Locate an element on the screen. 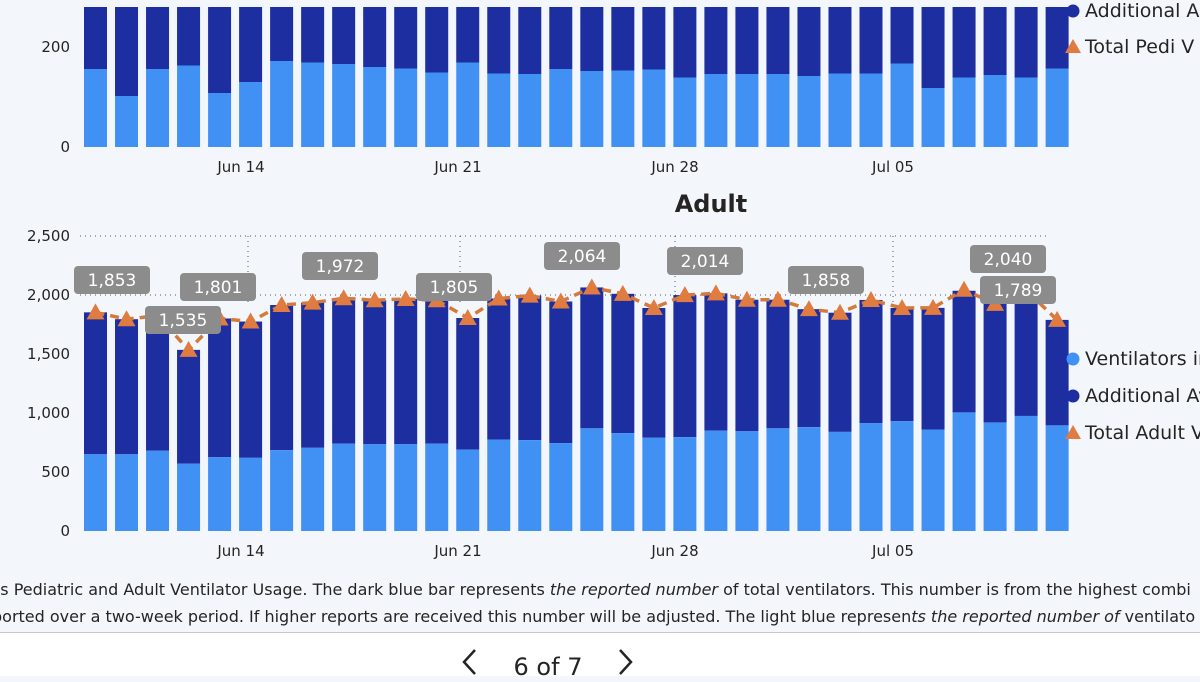 This screenshot has height=682, width=1200. adult-y-tick-label: 1,000 is located at coordinates (48, 413).